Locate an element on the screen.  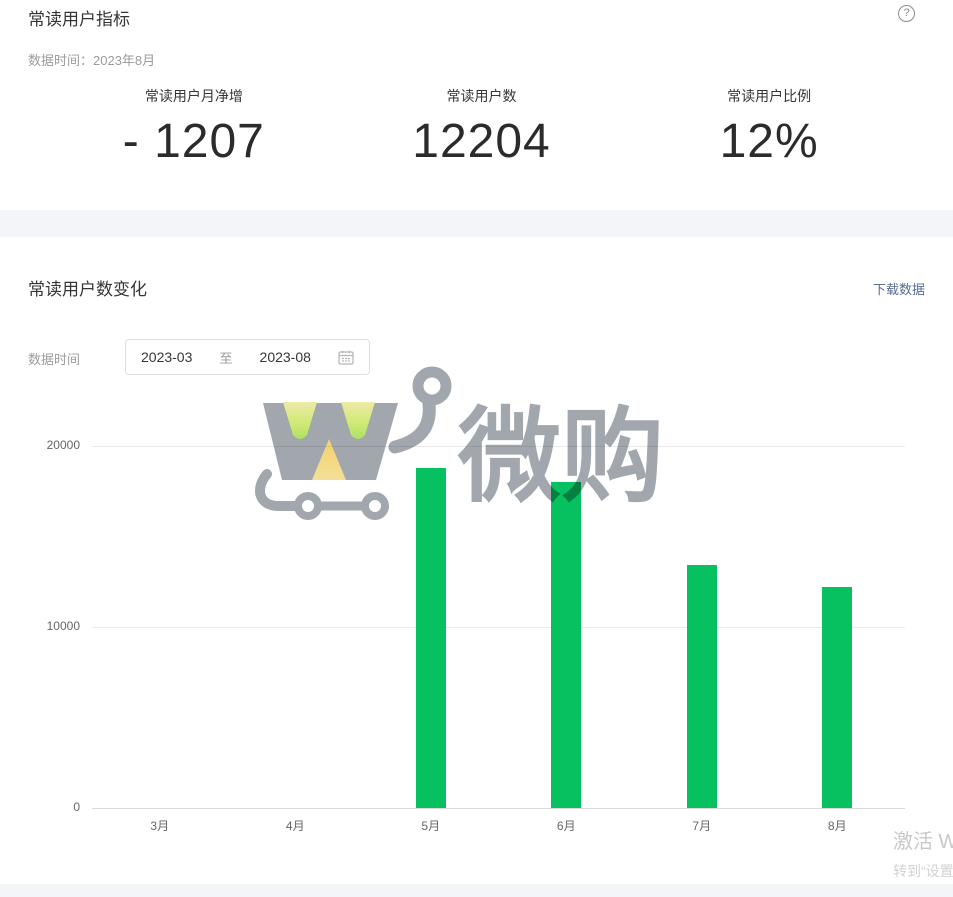
calendar-icon is located at coordinates (346, 357).